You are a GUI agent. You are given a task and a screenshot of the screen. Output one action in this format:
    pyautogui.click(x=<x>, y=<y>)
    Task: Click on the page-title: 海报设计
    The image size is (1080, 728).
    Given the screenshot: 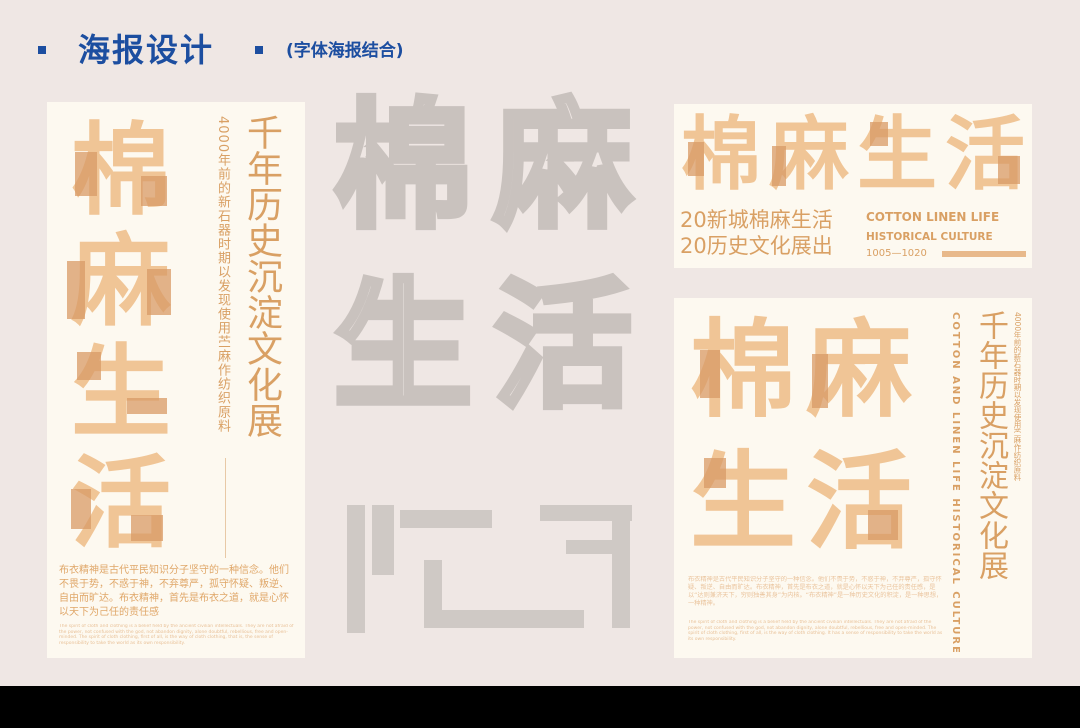 What is the action you would take?
    pyautogui.click(x=146, y=50)
    